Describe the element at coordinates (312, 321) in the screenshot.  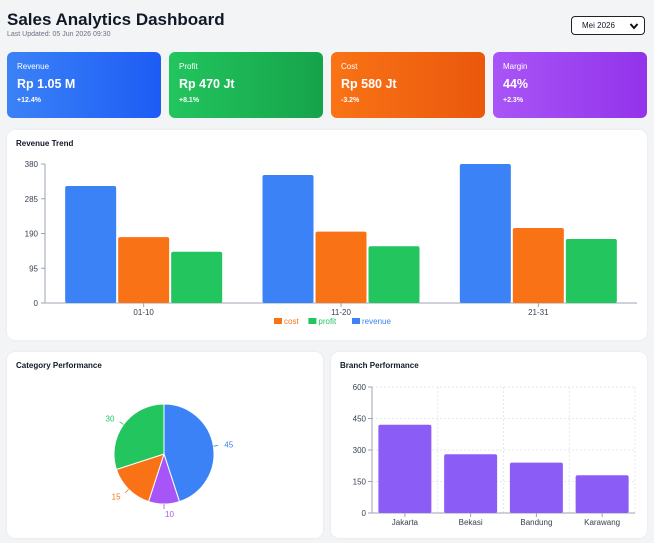
I see `legend-swatch-profit` at that location.